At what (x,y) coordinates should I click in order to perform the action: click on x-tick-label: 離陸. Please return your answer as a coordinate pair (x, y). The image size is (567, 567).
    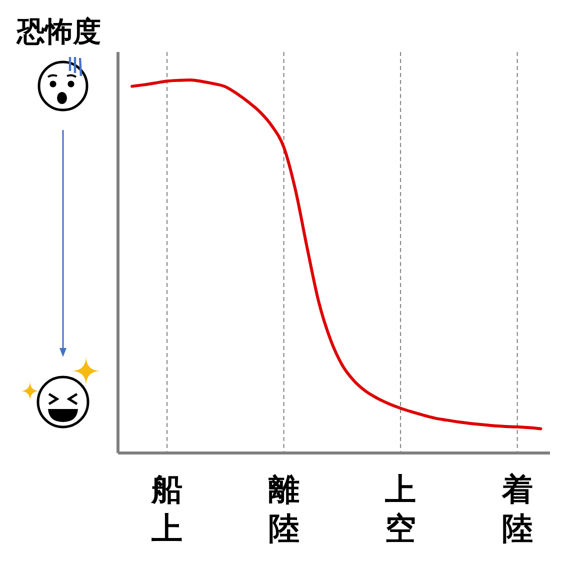
    Looking at the image, I should click on (283, 509).